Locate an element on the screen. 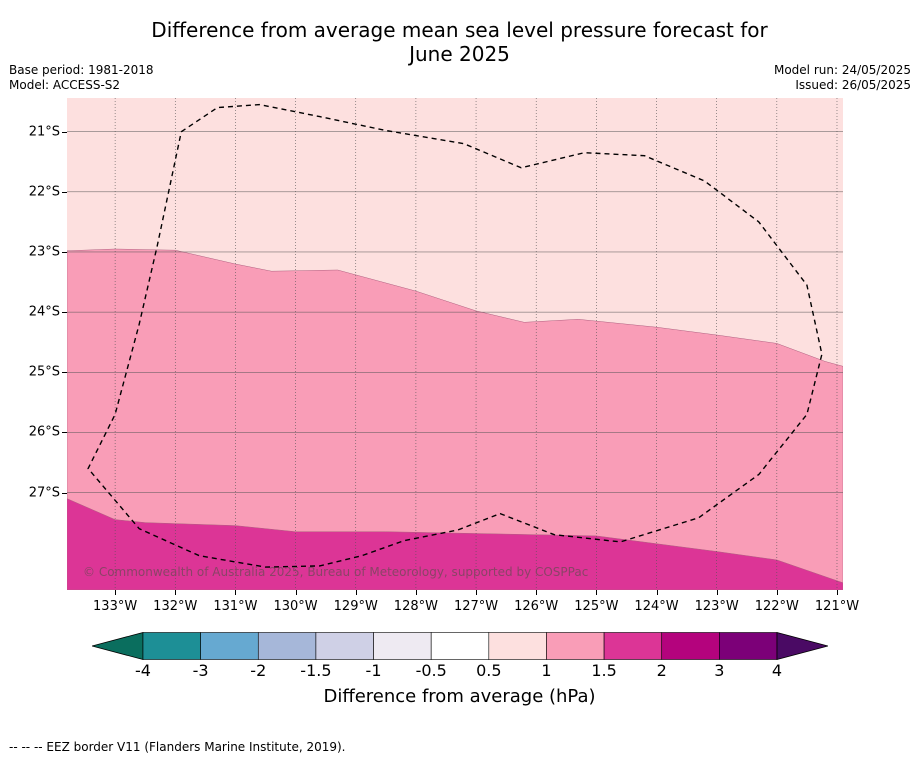 This screenshot has width=919, height=758. lat-label: 22°S is located at coordinates (44, 192).